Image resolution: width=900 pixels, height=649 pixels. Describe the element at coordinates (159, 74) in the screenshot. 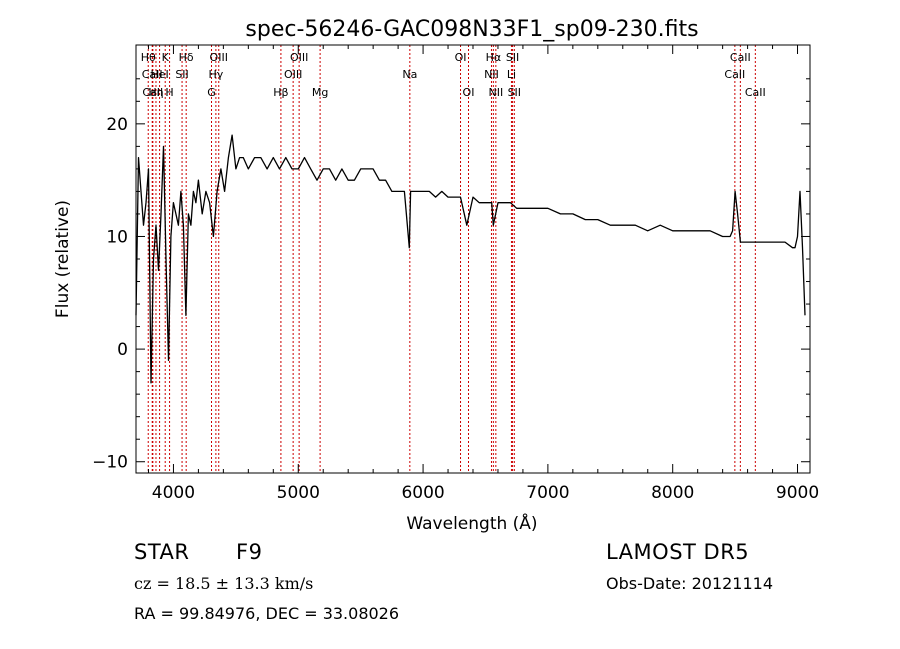

I see `spectral-line-label: HeI` at that location.